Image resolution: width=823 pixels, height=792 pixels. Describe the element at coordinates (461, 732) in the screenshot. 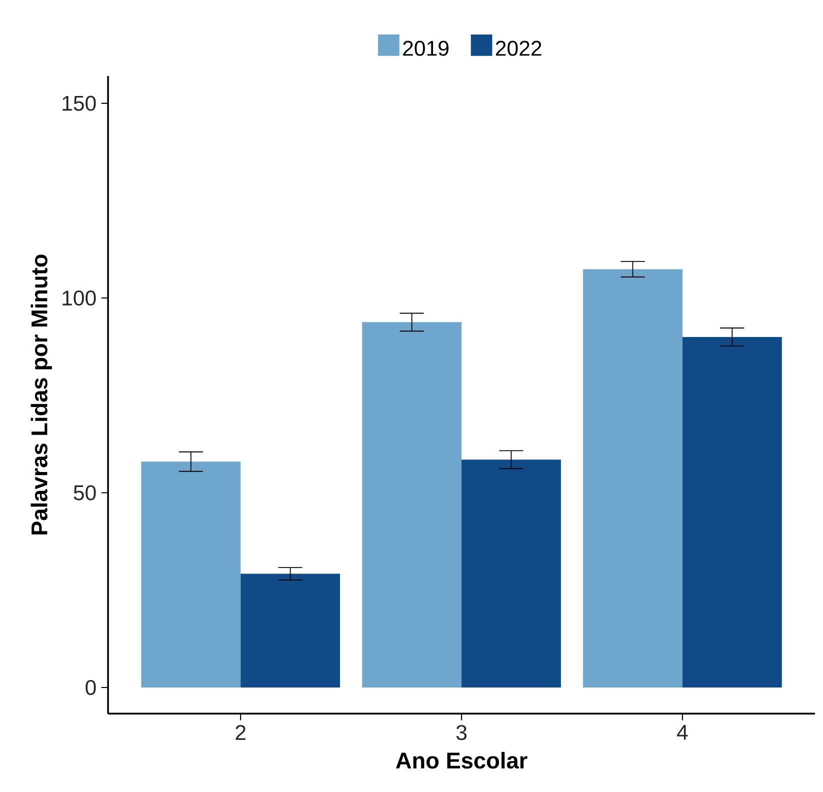

I see `x-tick-label: 3` at that location.